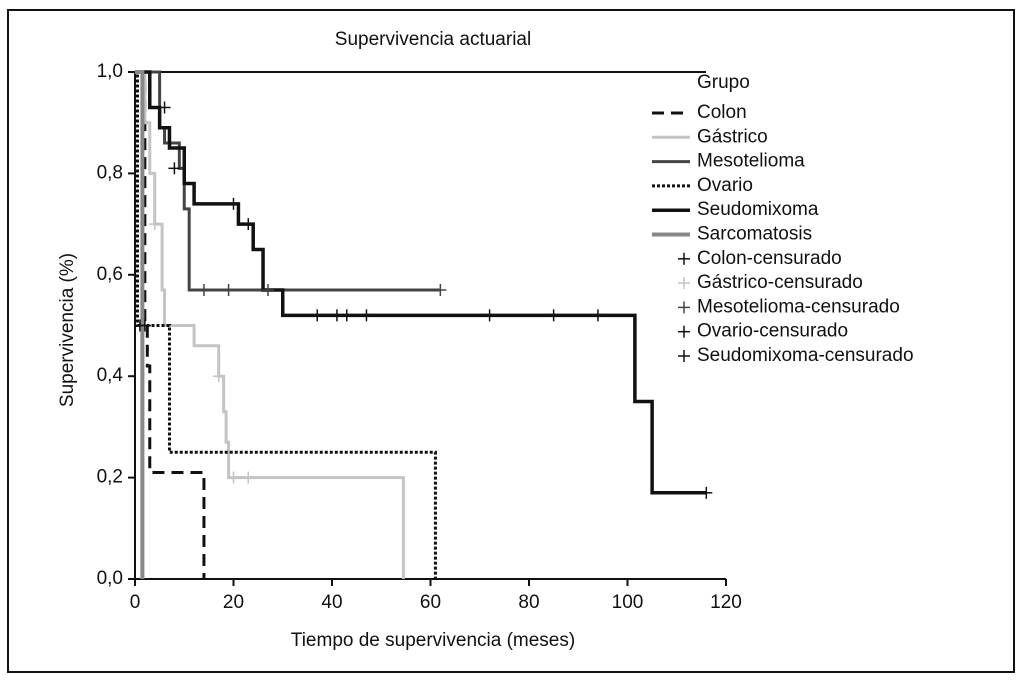  I want to click on y-axis-label: Supervivencia (%), so click(67, 330).